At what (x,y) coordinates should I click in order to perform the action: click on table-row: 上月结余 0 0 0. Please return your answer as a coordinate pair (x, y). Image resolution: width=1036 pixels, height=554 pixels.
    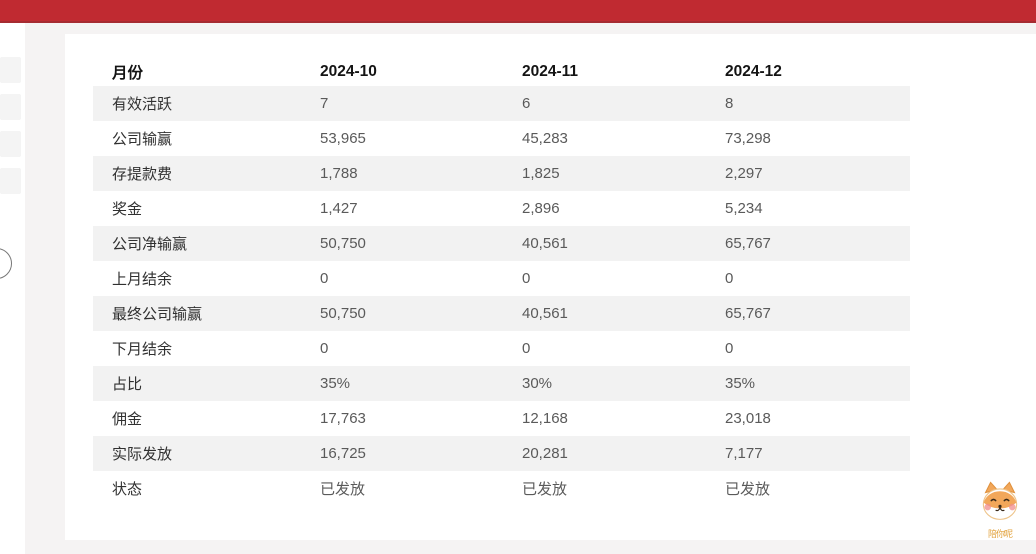
    Looking at the image, I should click on (501, 278).